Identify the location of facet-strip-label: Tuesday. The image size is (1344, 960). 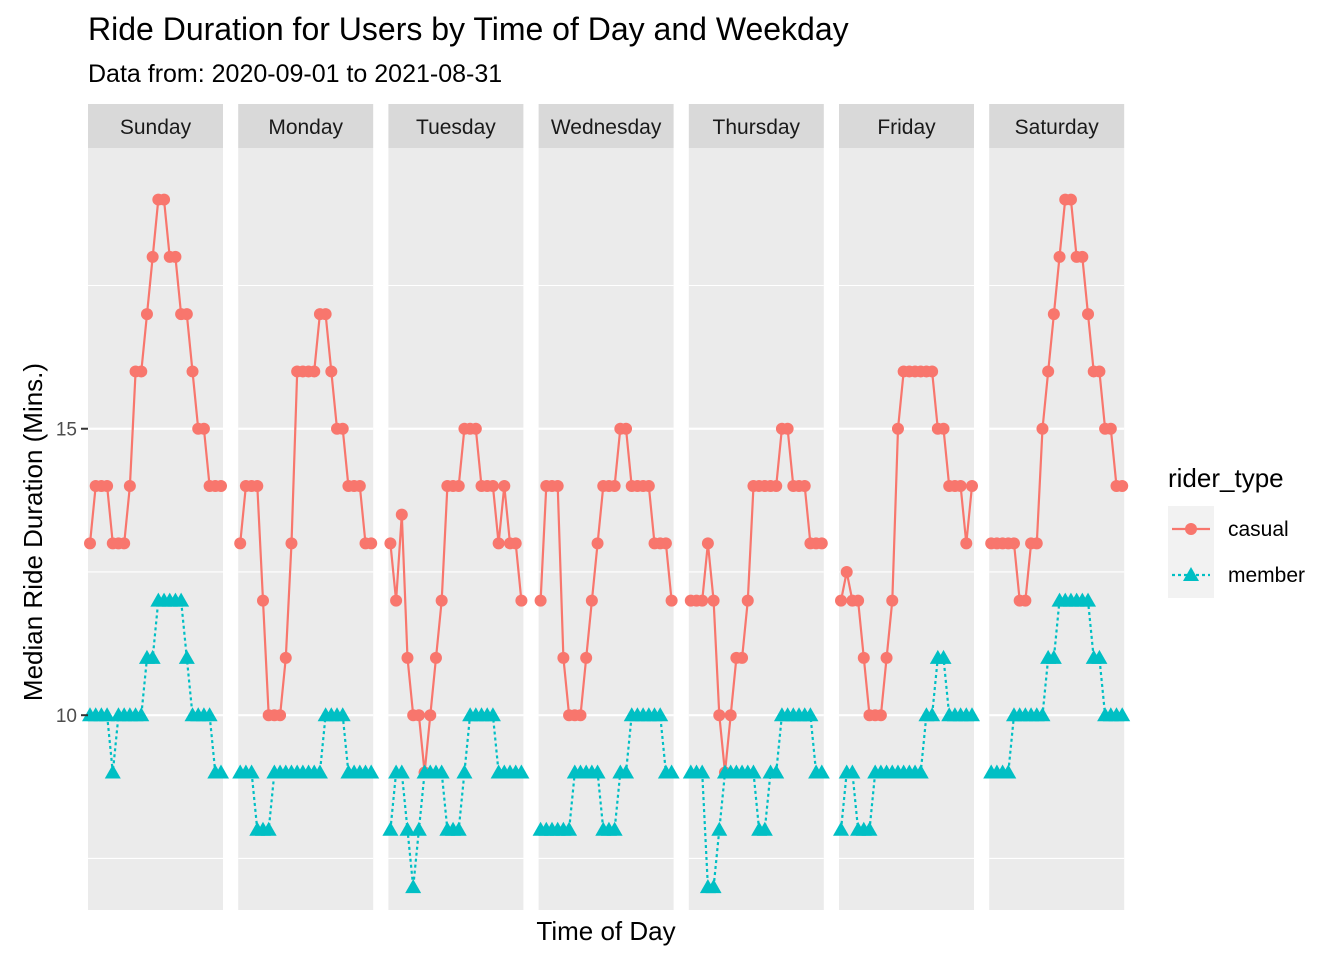
(456, 127).